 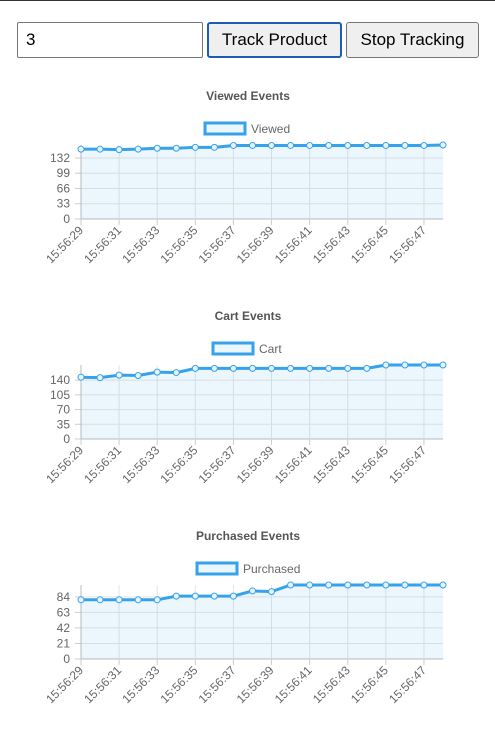 What do you see at coordinates (247, 0) in the screenshot?
I see `top-border` at bounding box center [247, 0].